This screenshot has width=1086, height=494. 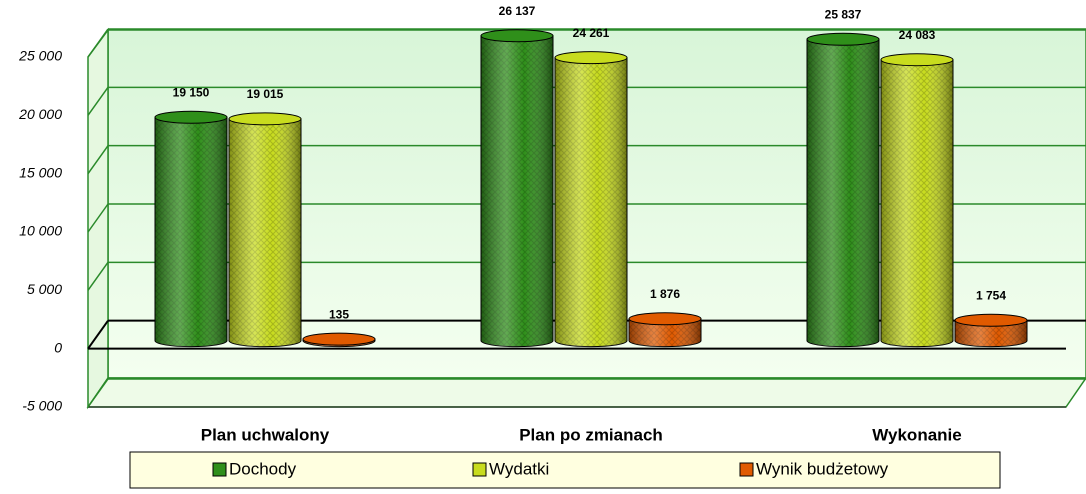 What do you see at coordinates (591, 434) in the screenshot?
I see `x-tick-label: Plan po zmianach` at bounding box center [591, 434].